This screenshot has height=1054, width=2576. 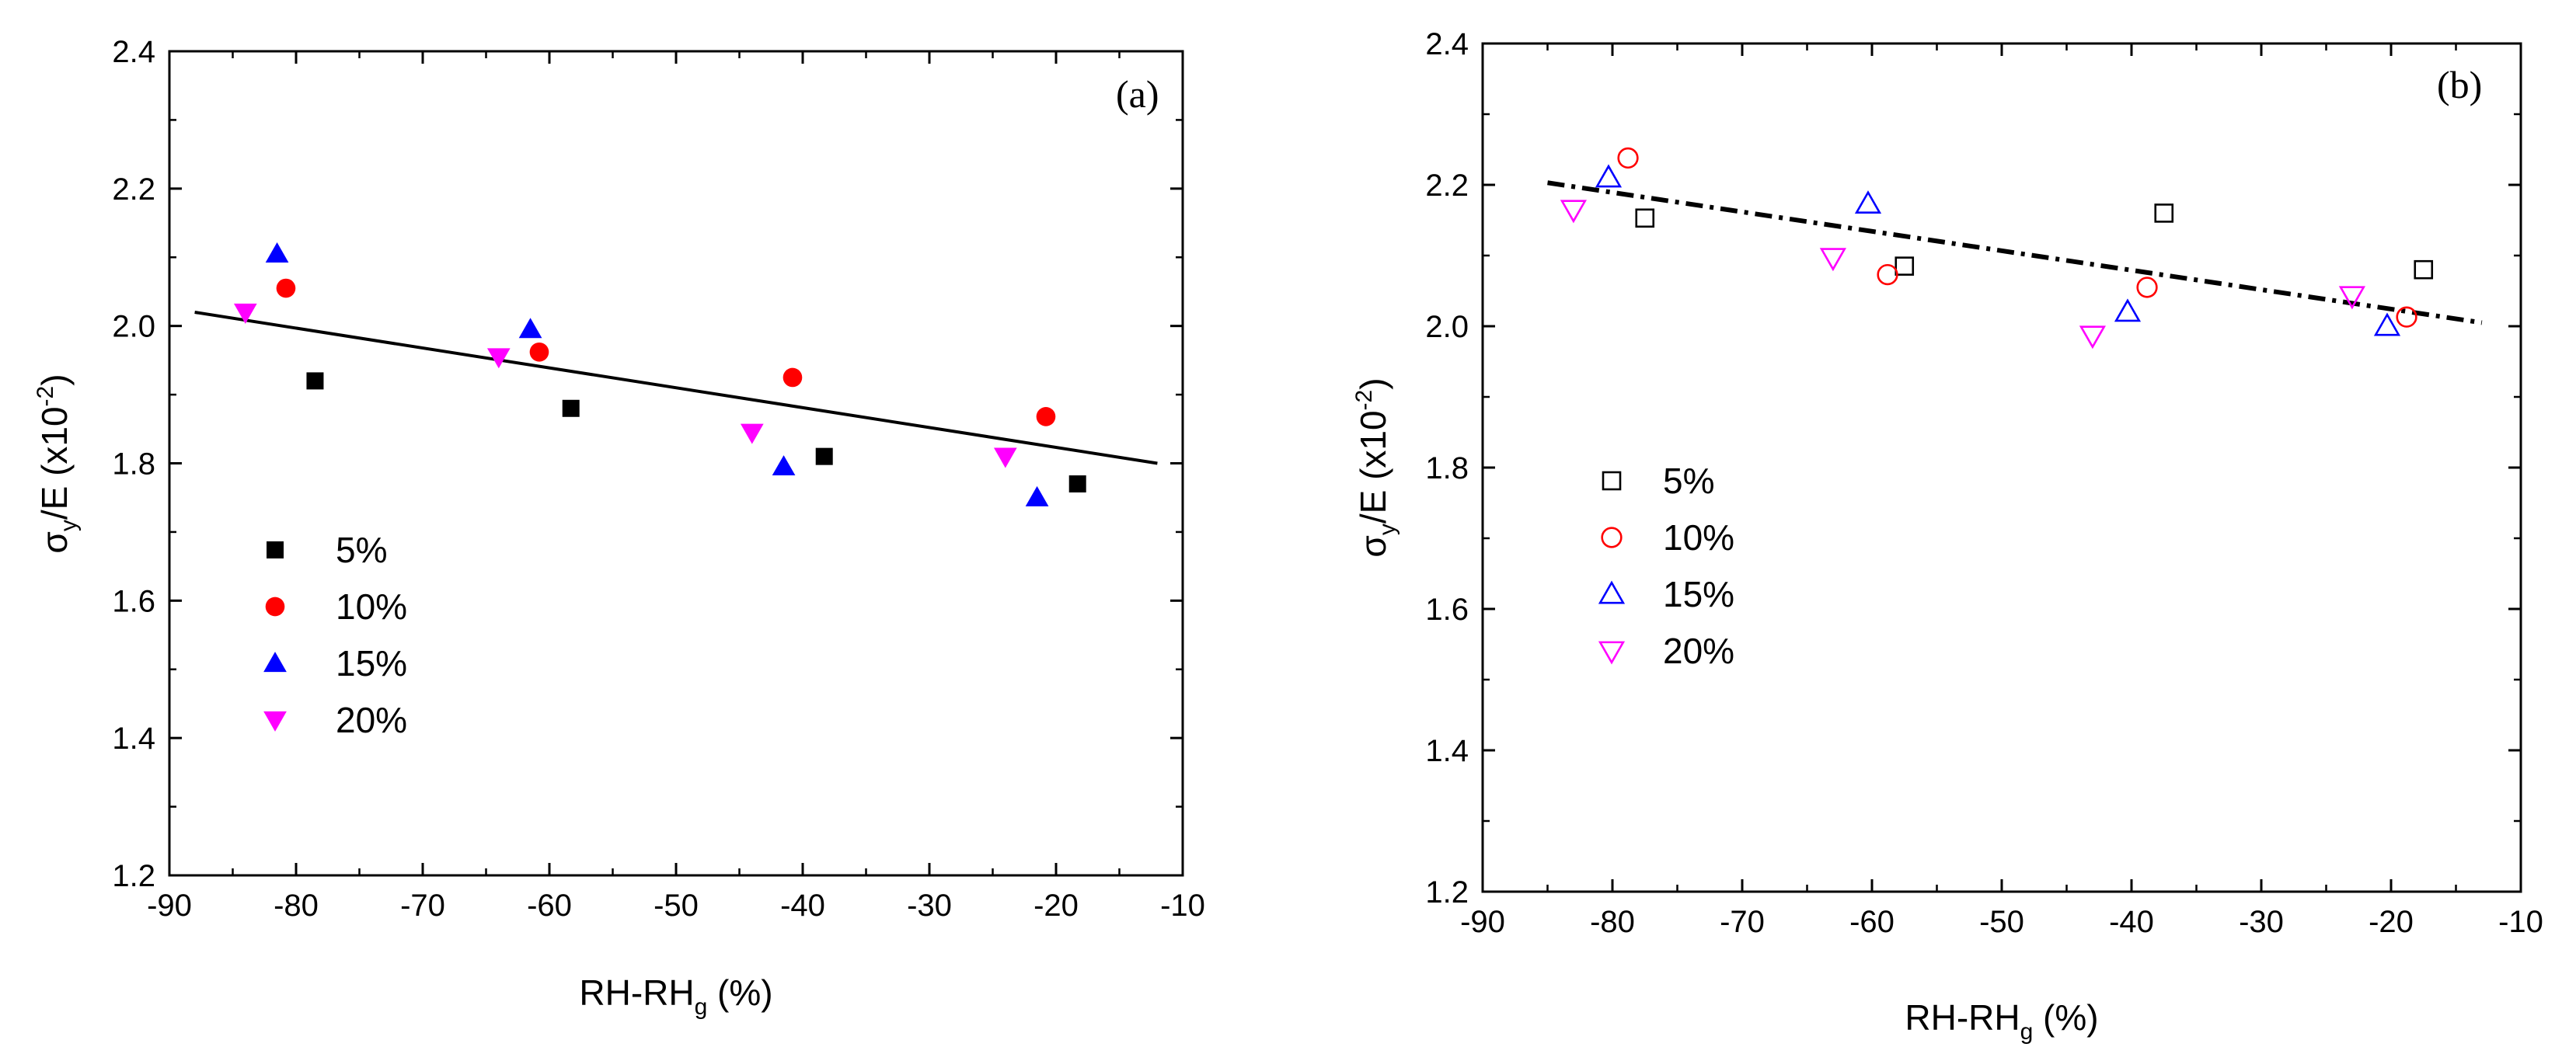 I want to click on y-axis-exp-a: -2, so click(x=45, y=397).